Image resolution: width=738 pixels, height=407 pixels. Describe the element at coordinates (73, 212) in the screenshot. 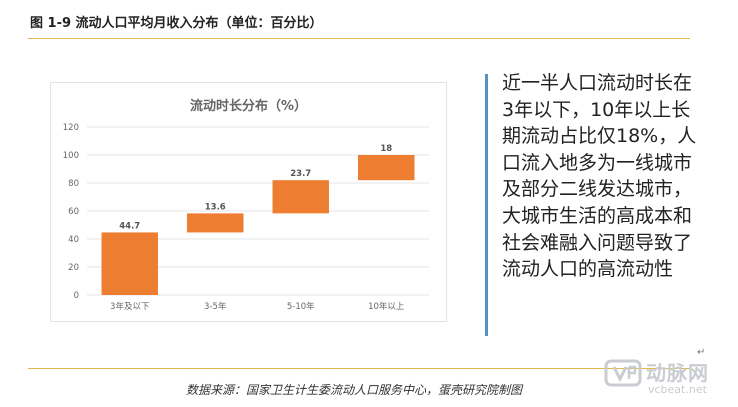

I see `y-tick-label: 60` at that location.